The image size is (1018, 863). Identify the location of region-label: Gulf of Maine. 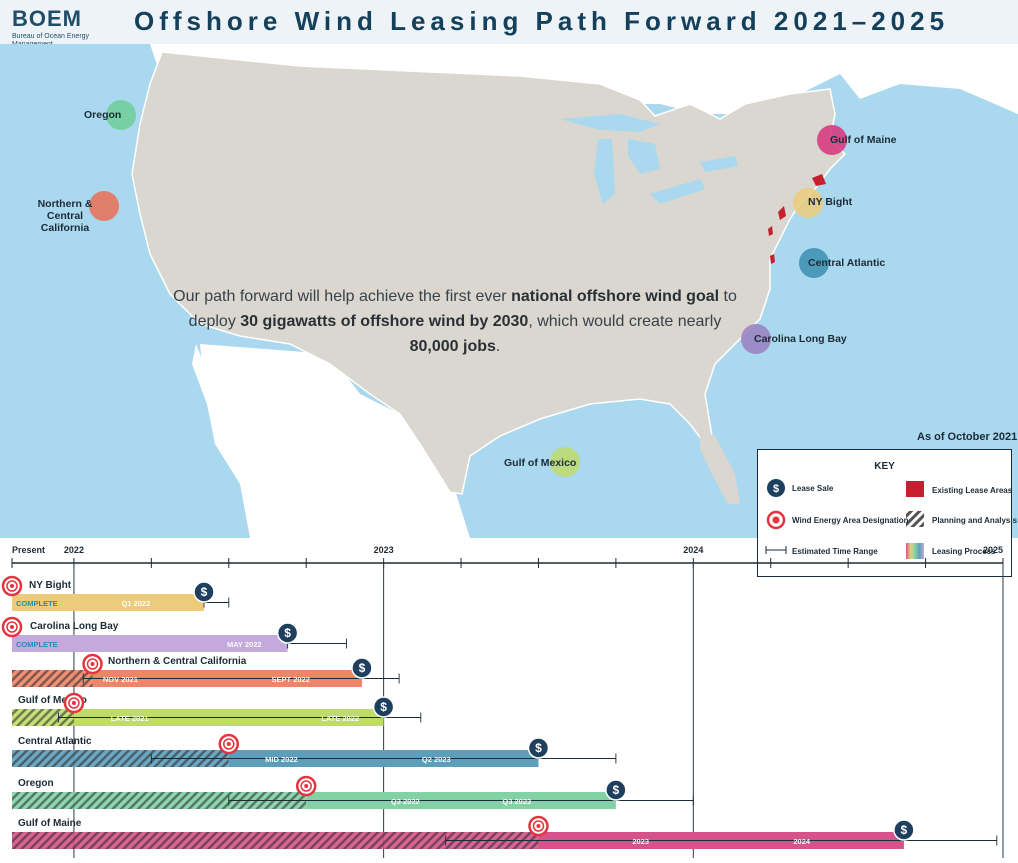
(863, 140).